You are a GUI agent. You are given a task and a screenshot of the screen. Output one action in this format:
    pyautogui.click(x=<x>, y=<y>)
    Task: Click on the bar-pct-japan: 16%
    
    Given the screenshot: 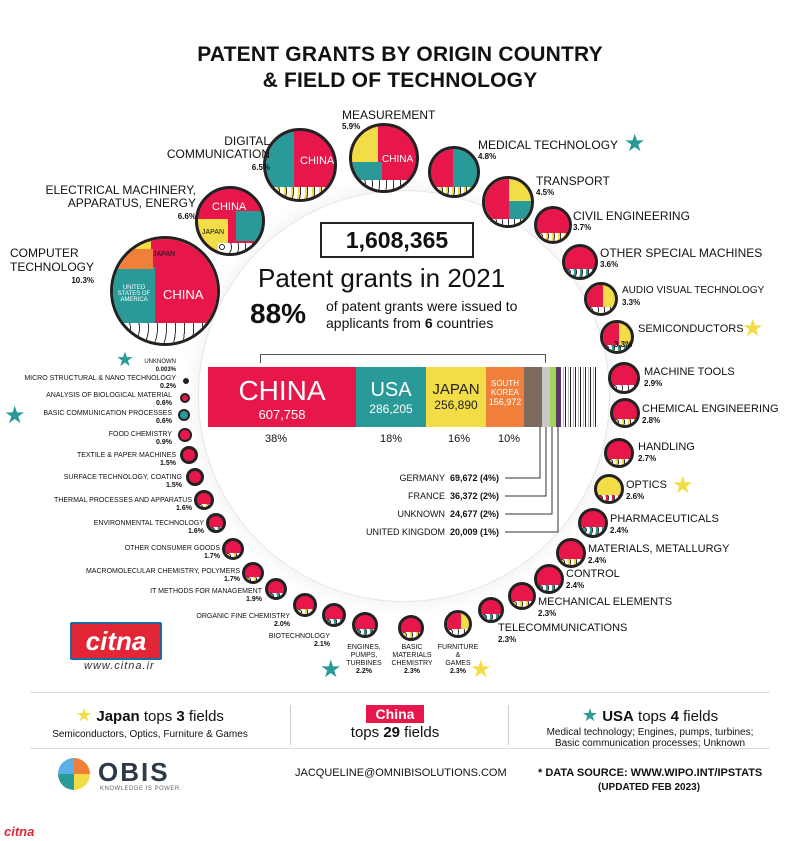 What is the action you would take?
    pyautogui.click(x=459, y=439)
    